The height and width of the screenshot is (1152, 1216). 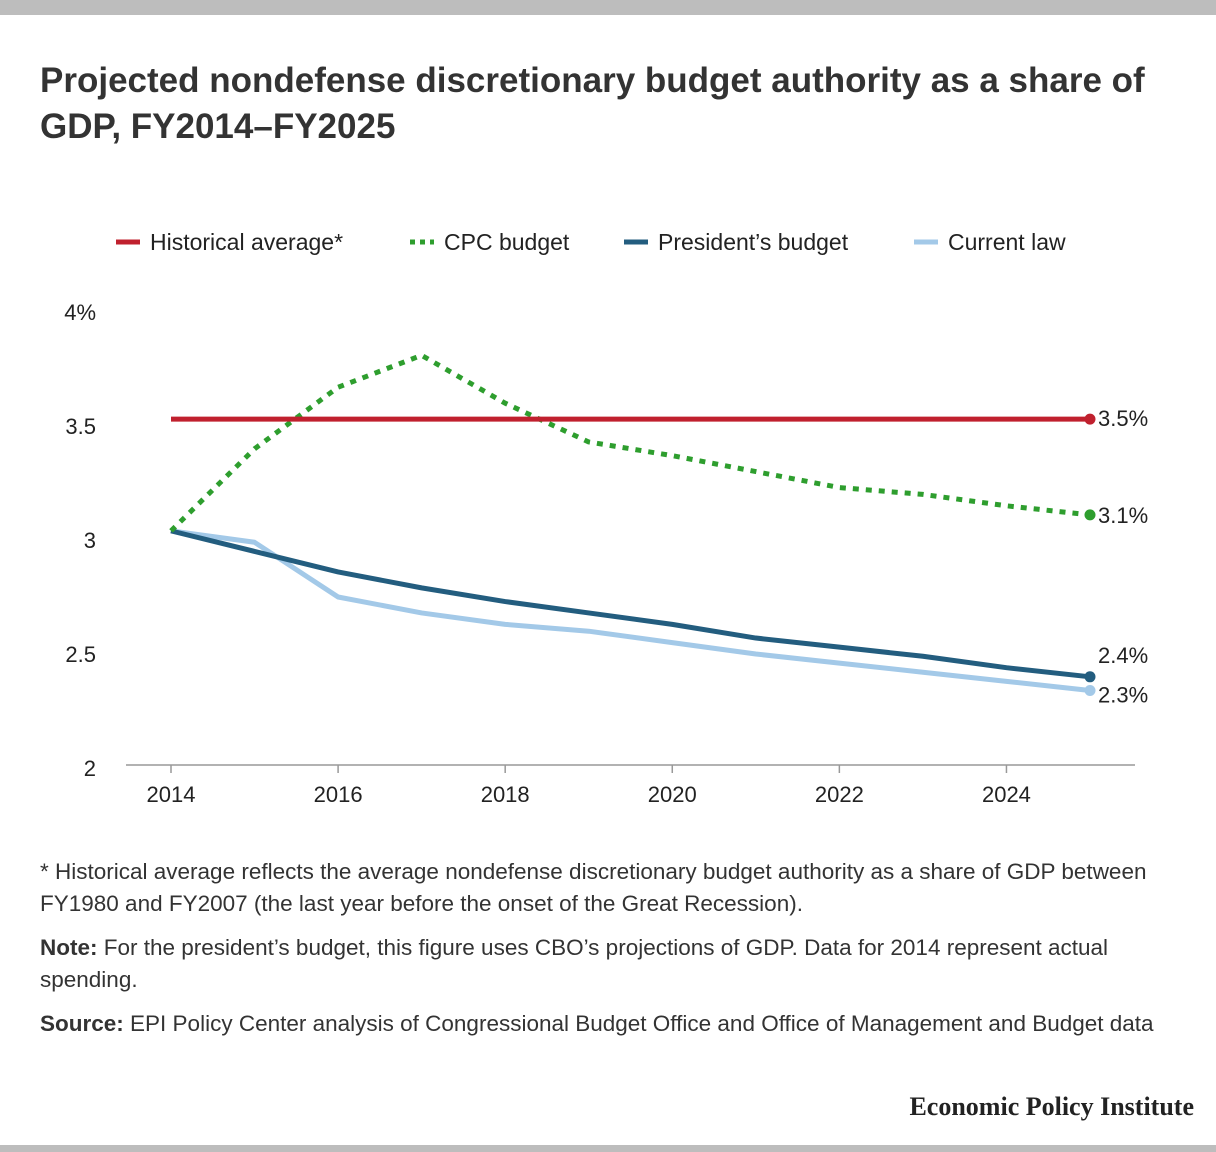 I want to click on x-tick-label: 2016, so click(x=338, y=794).